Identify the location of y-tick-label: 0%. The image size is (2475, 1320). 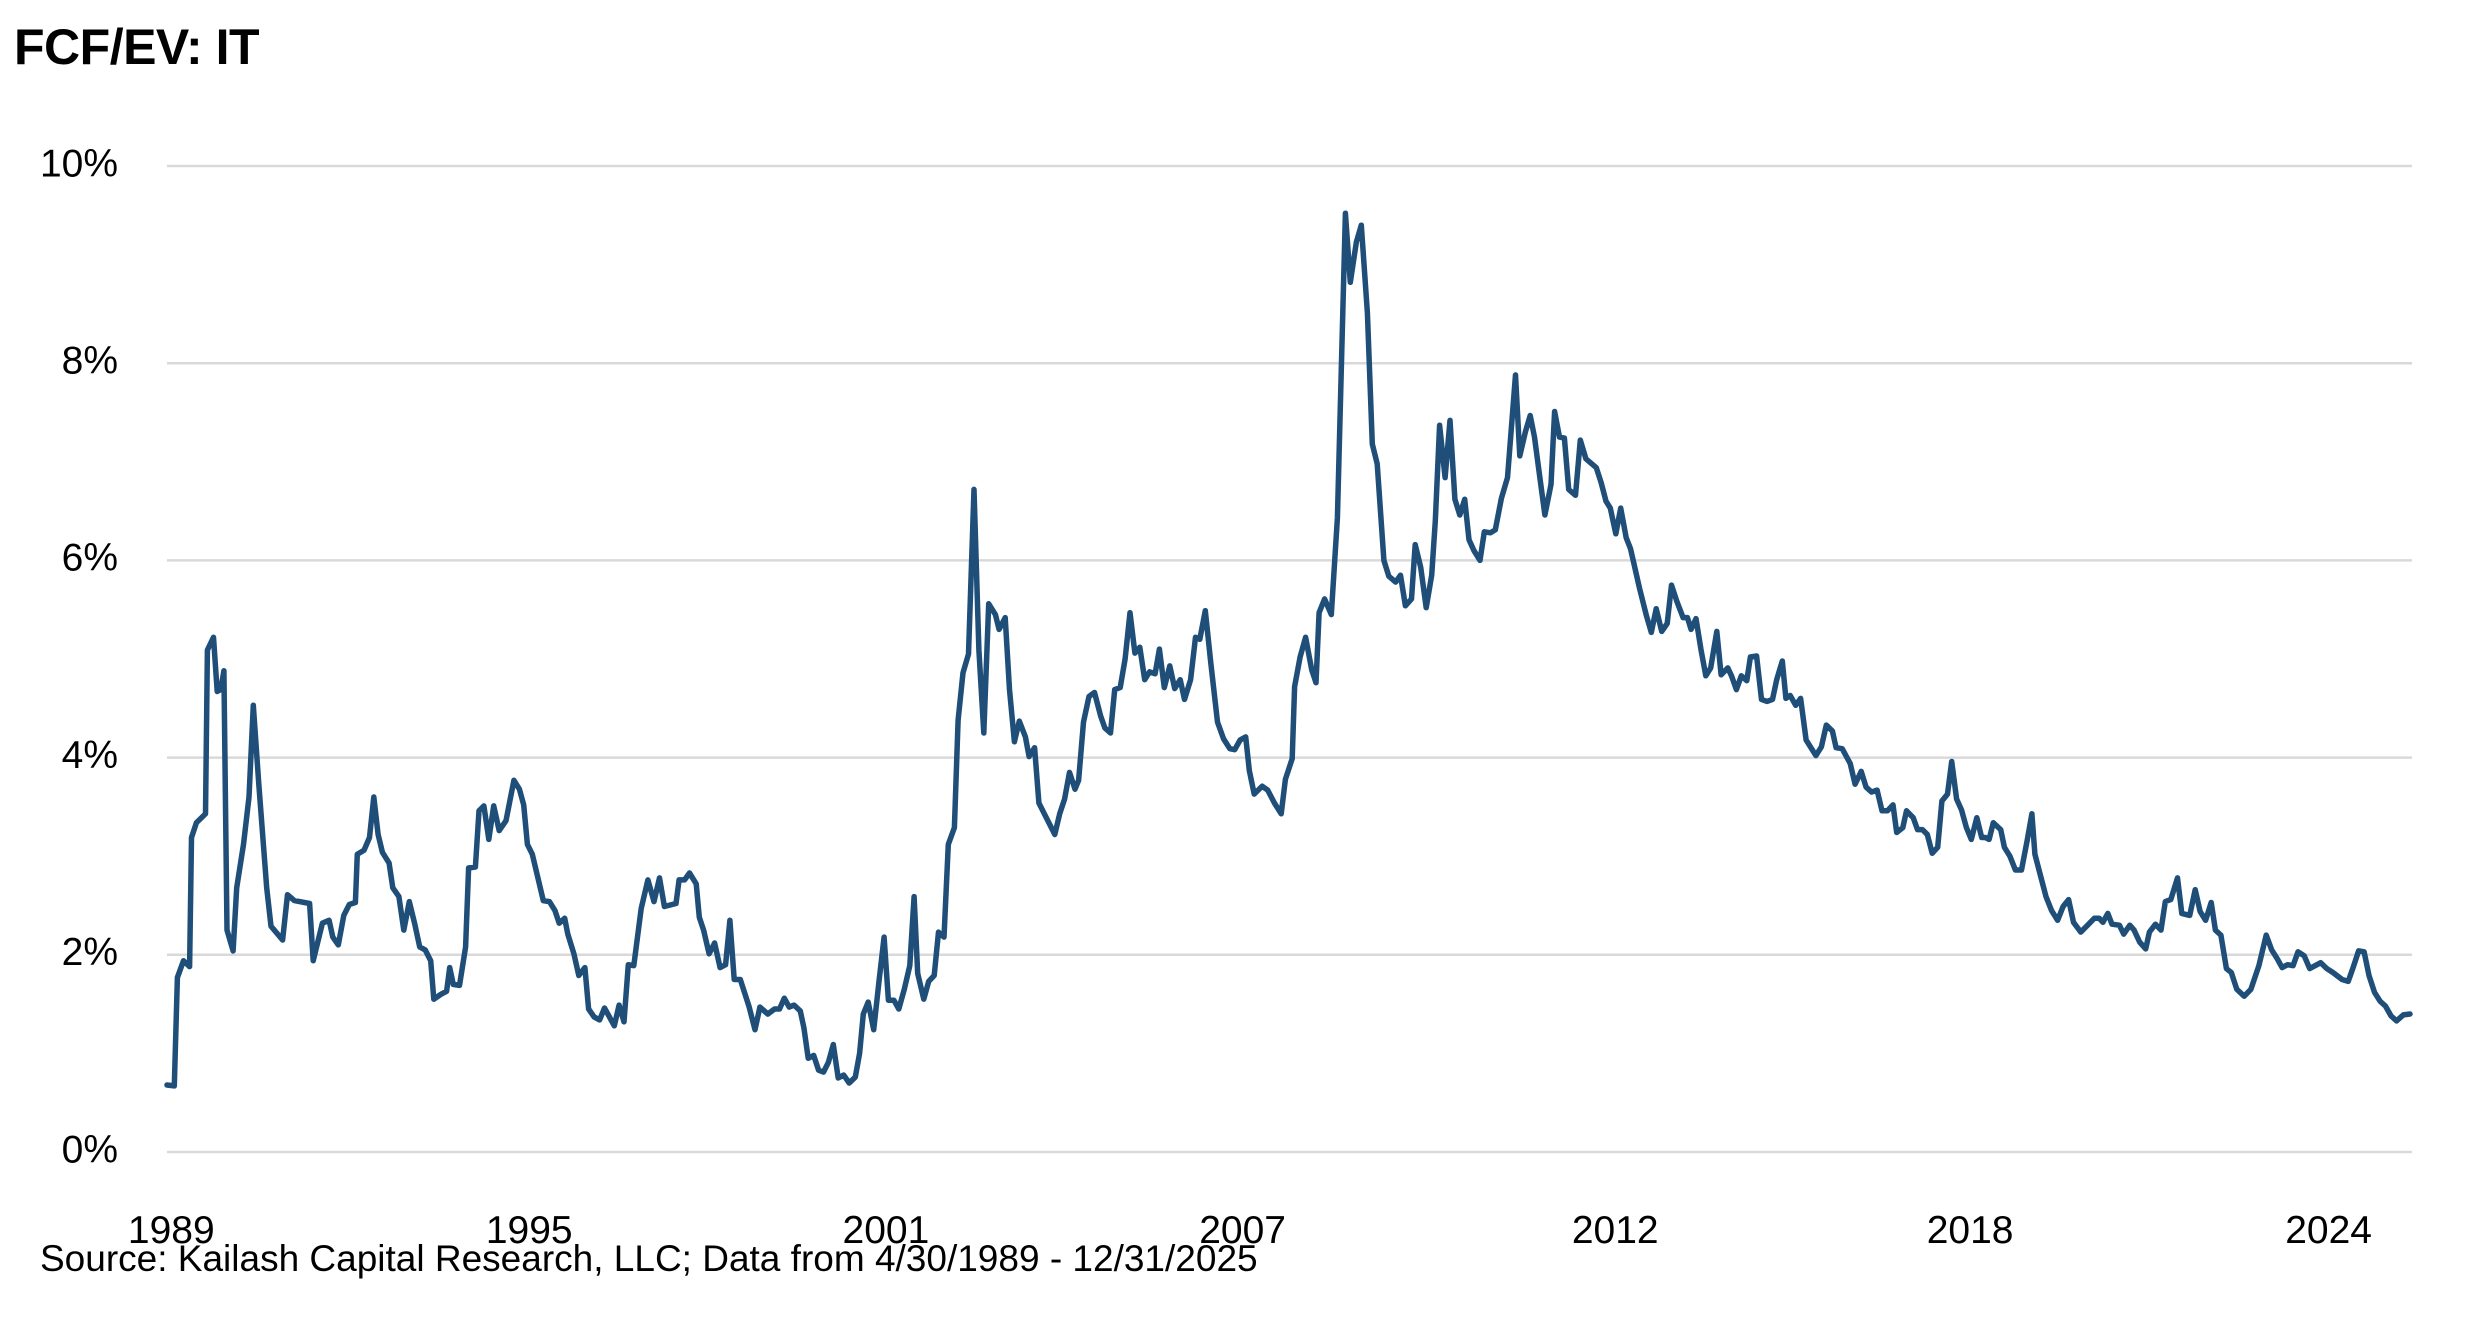
(90, 1149).